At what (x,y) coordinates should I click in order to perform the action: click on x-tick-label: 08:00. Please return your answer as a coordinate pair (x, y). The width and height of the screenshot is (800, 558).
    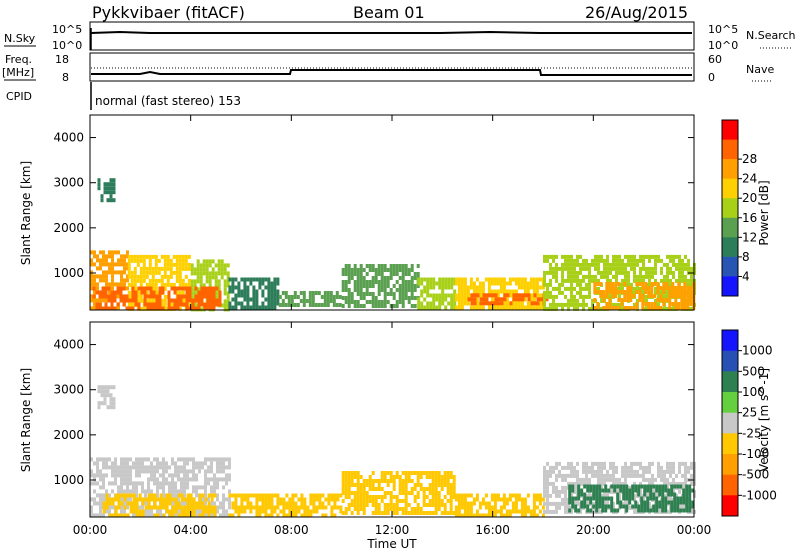
    Looking at the image, I should click on (291, 530).